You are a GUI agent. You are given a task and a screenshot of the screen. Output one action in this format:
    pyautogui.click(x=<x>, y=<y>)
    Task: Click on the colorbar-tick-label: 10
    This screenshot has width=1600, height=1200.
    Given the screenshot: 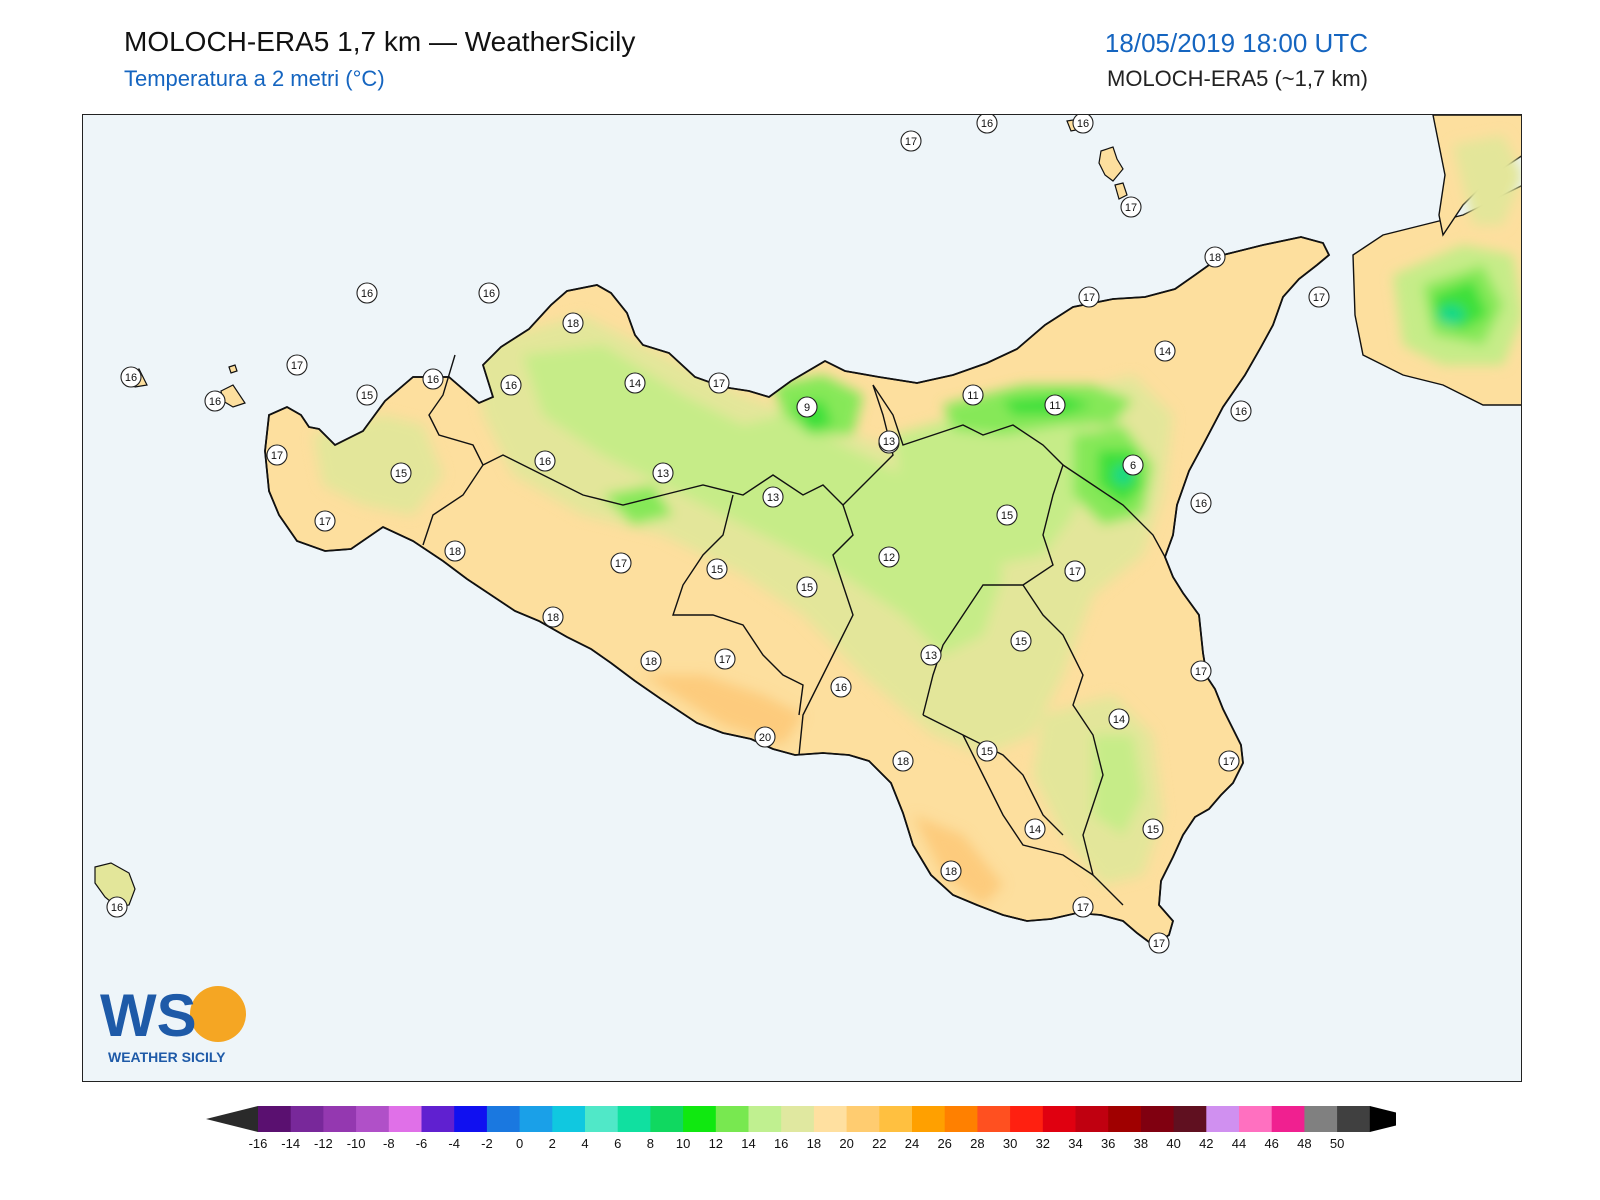 What is the action you would take?
    pyautogui.click(x=683, y=1143)
    